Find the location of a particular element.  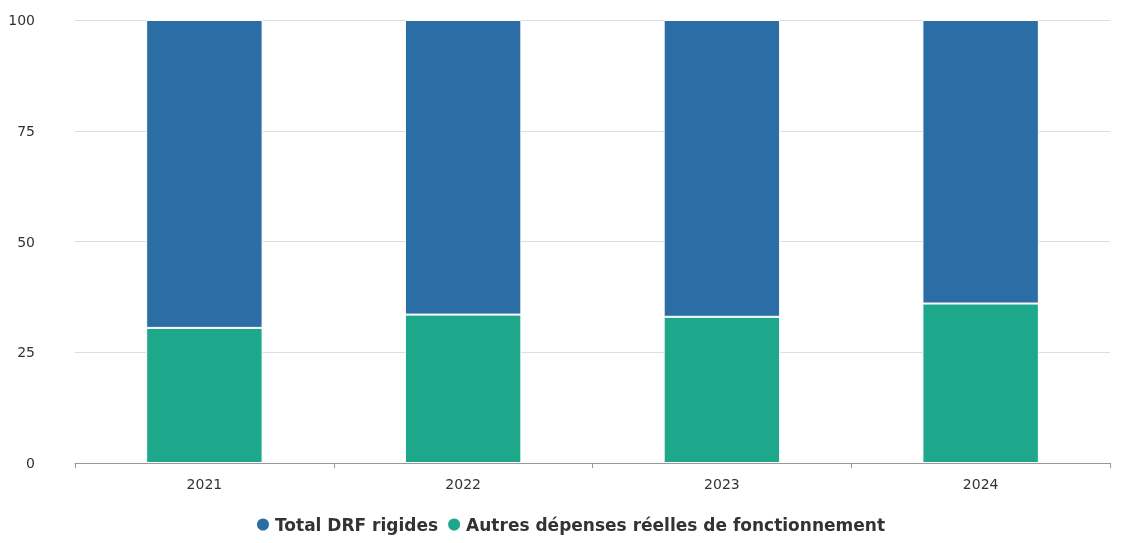

y-tick-label: 75 is located at coordinates (26, 130).